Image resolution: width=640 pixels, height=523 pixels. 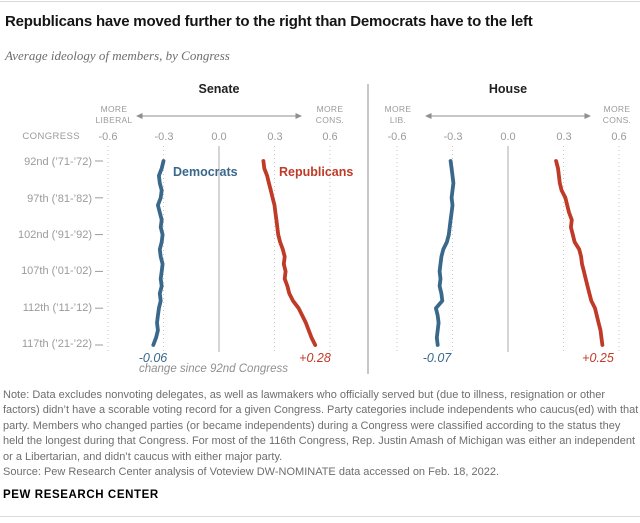 What do you see at coordinates (398, 119) in the screenshot?
I see `more-lib-line2: LIB.` at bounding box center [398, 119].